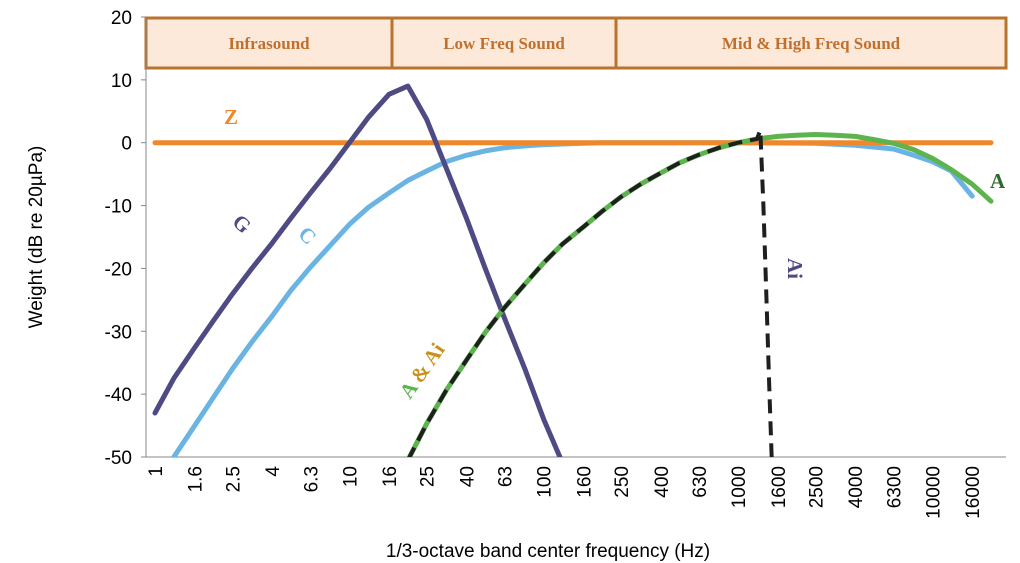  What do you see at coordinates (121, 81) in the screenshot?
I see `y-tick-label: 10` at bounding box center [121, 81].